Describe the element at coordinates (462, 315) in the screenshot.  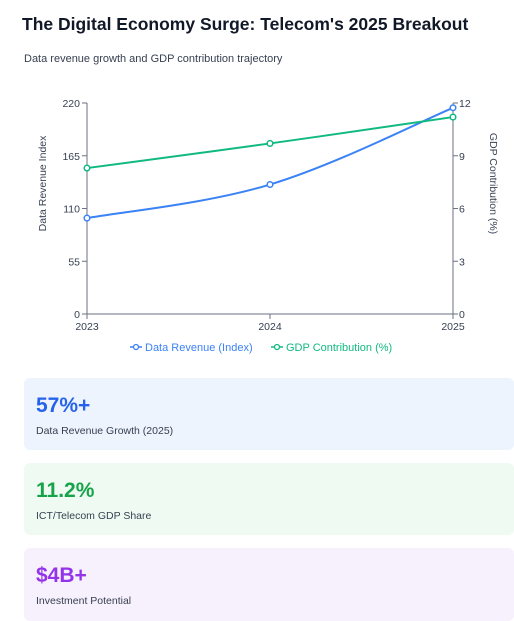
I see `right-tick-label: 0` at that location.